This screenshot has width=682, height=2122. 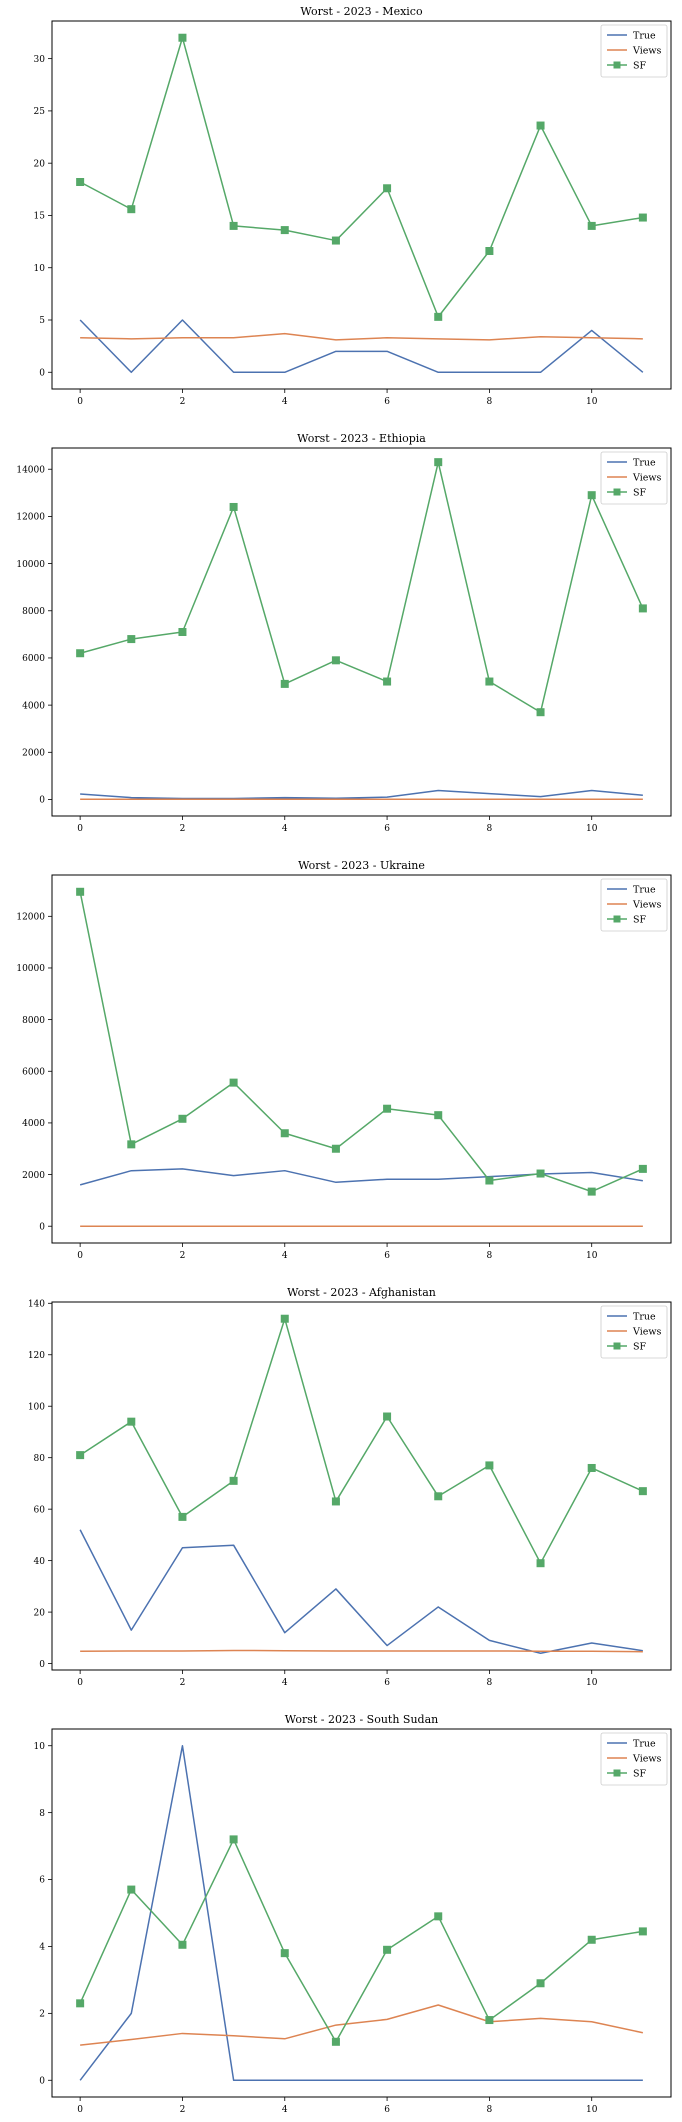 I want to click on y-tick-label: 2000, so click(x=33, y=754).